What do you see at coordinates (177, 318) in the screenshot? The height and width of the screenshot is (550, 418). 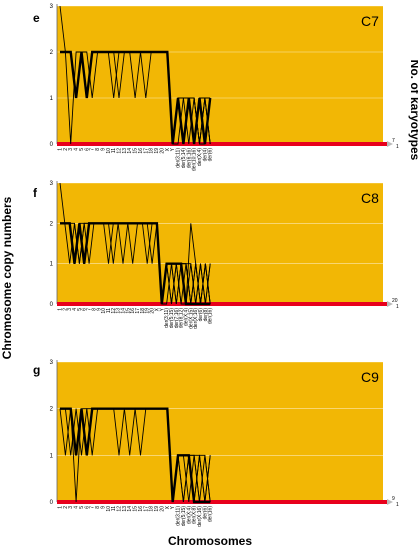 I see `x-tick-label: der(7;16)` at bounding box center [177, 318].